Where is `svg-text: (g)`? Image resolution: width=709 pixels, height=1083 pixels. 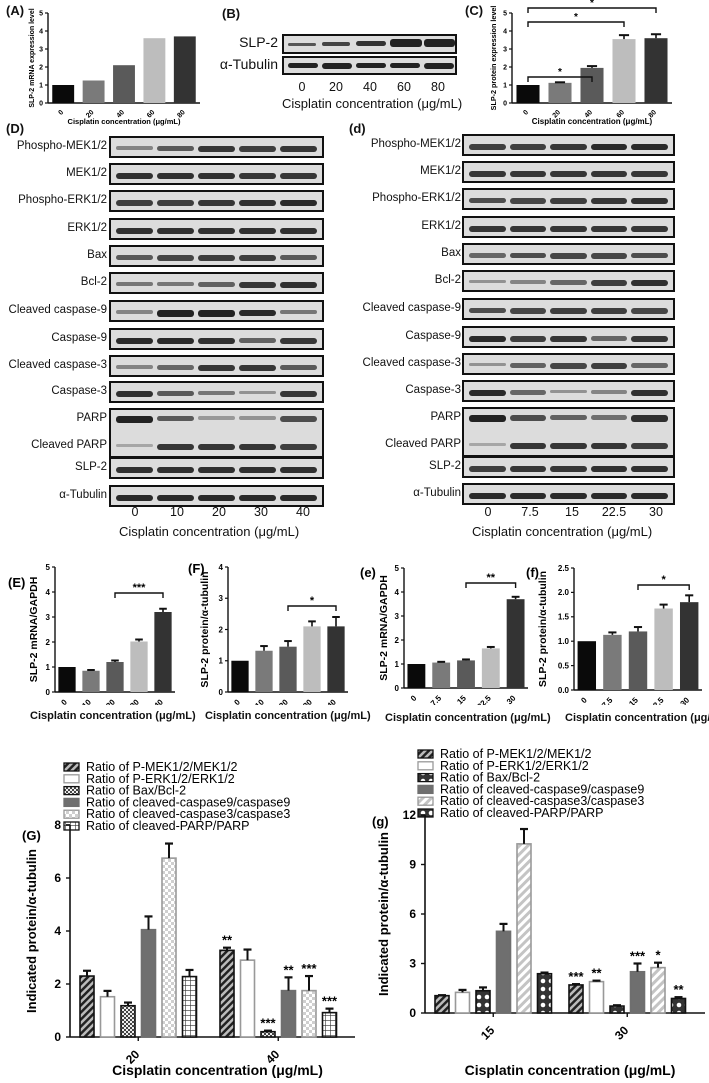 svg-text: (g) is located at coordinates (380, 821).